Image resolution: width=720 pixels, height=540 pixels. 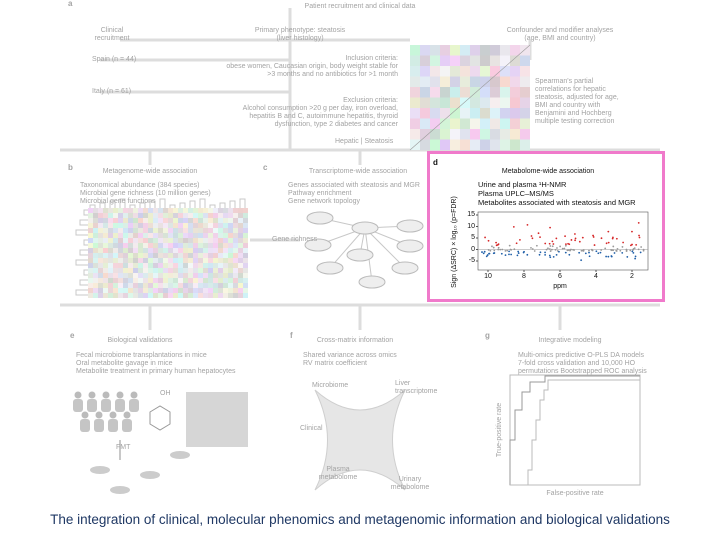 I want to click on text: Plasma UPLC–MS/MS, so click(x=516, y=193).